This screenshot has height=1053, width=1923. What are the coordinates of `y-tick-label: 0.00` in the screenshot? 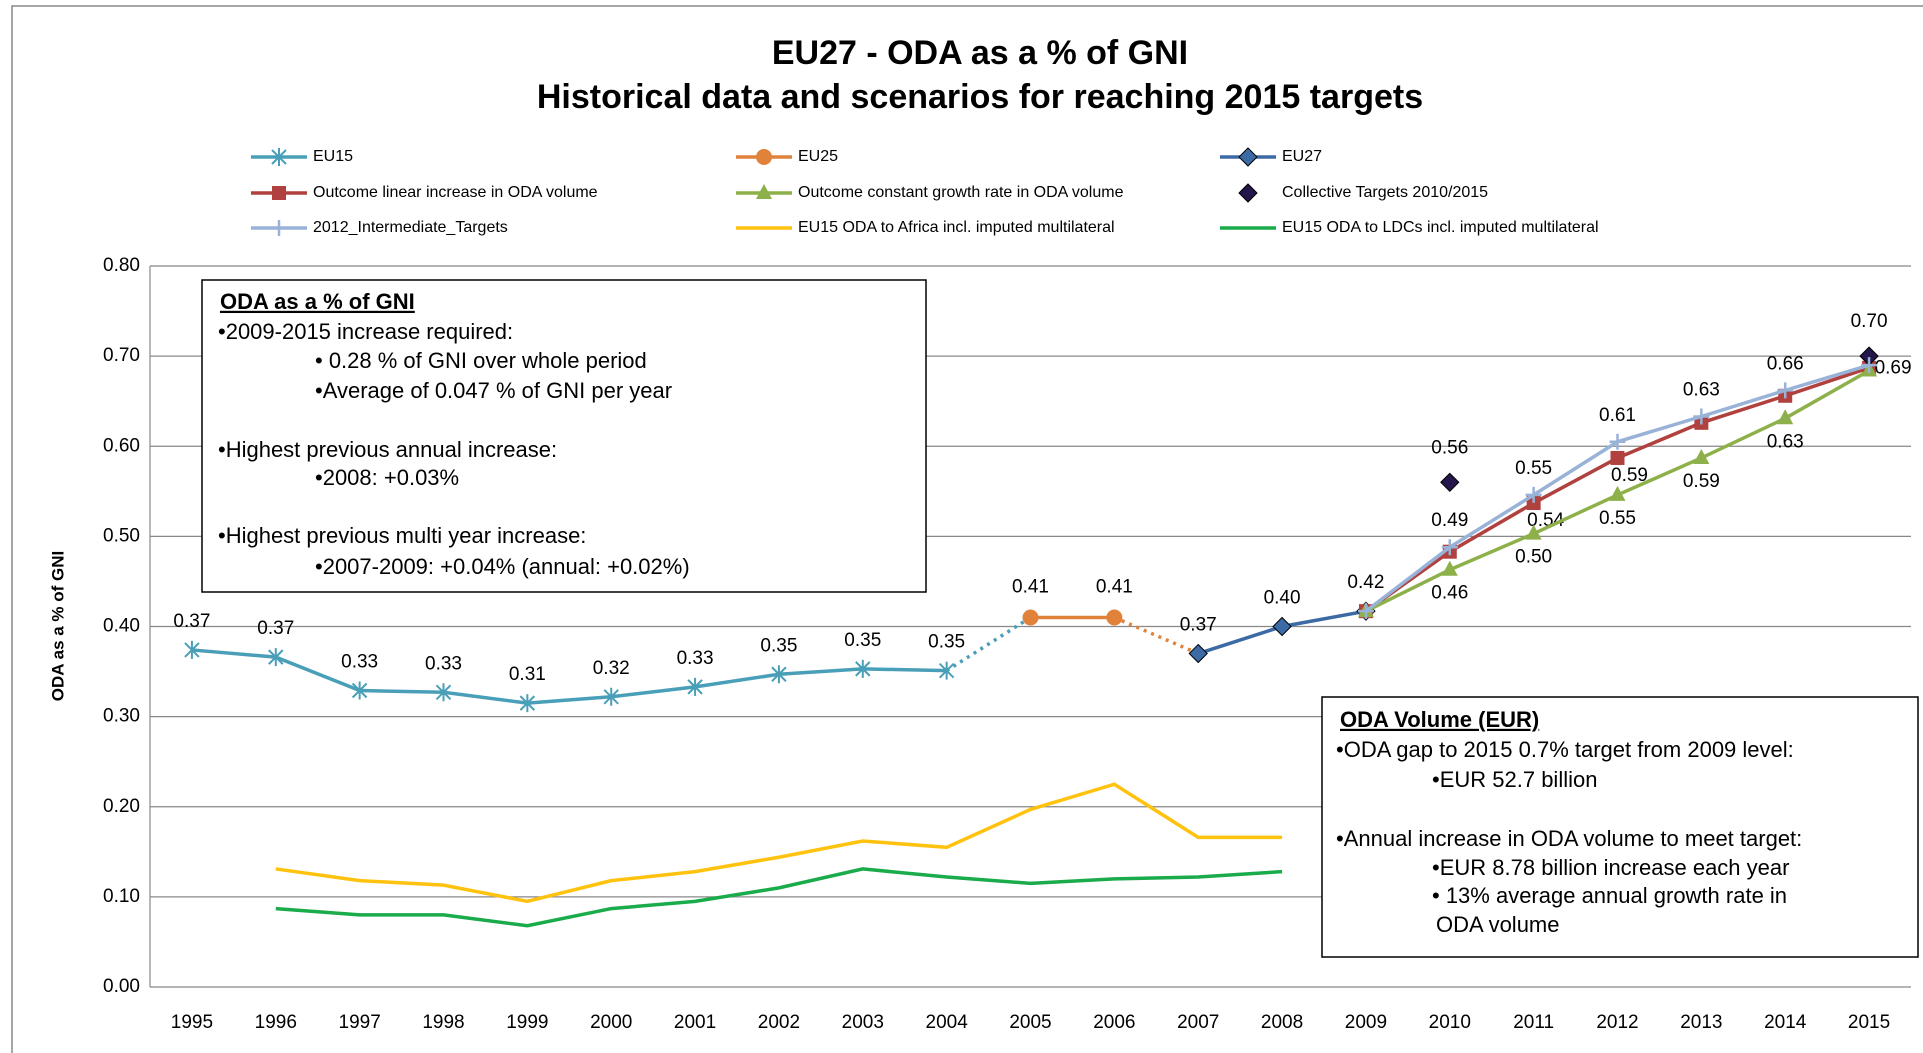 It's located at (121, 986).